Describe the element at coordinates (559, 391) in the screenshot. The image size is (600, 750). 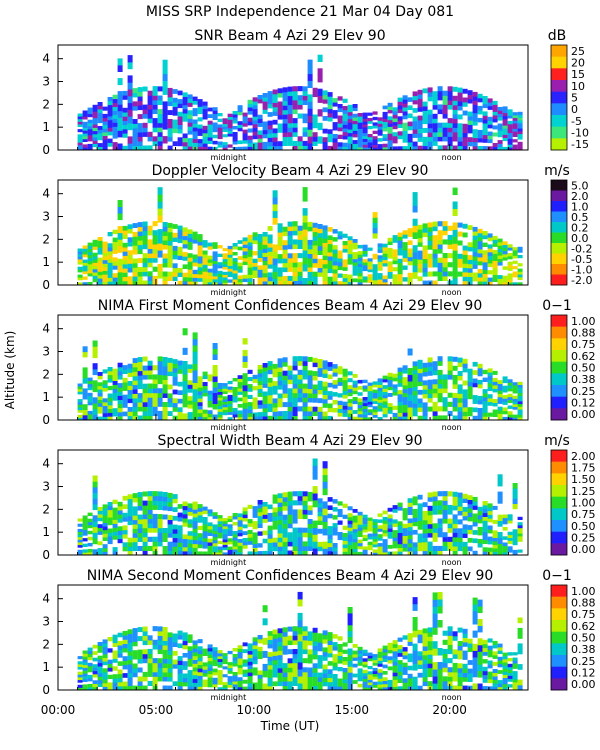
I see `colorbar-swatch` at that location.